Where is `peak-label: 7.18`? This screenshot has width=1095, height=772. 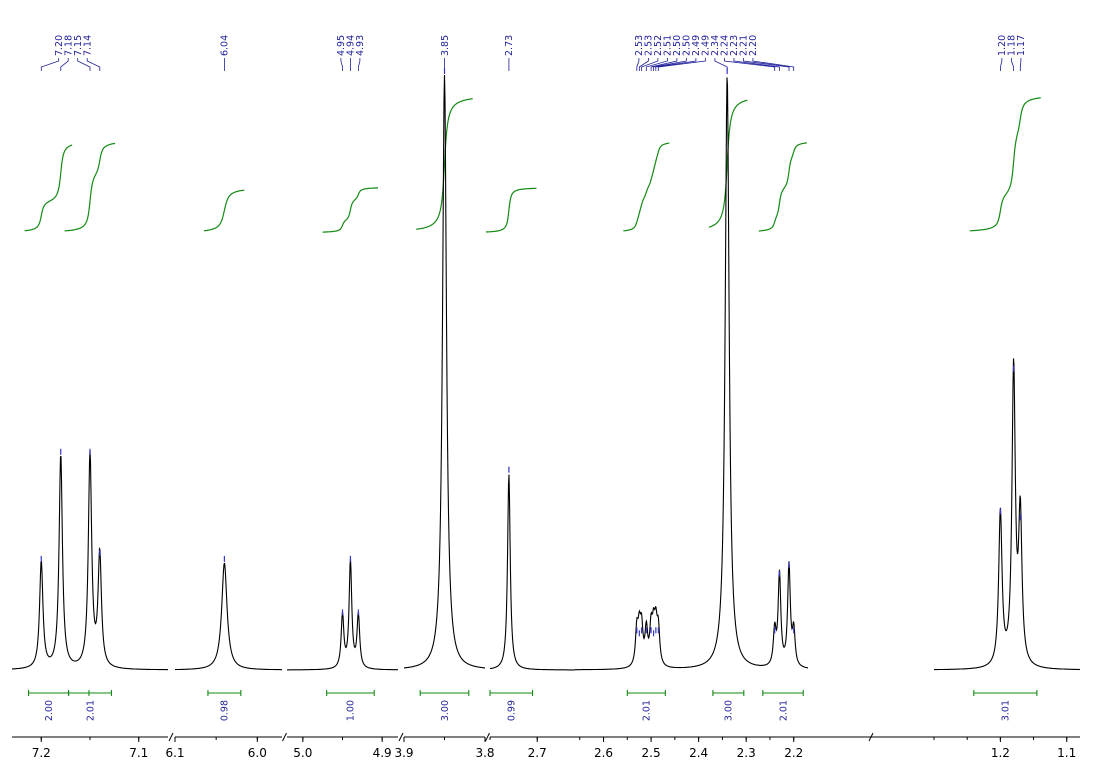
peak-label: 7.18 is located at coordinates (68, 45).